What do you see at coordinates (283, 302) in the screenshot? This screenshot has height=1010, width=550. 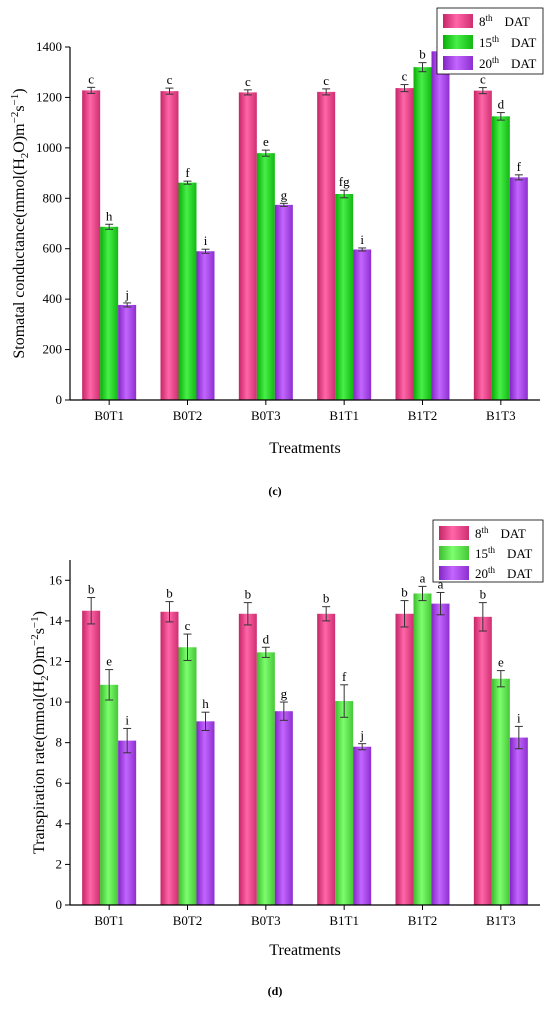 I see `bar-c-B0T3-series3` at bounding box center [283, 302].